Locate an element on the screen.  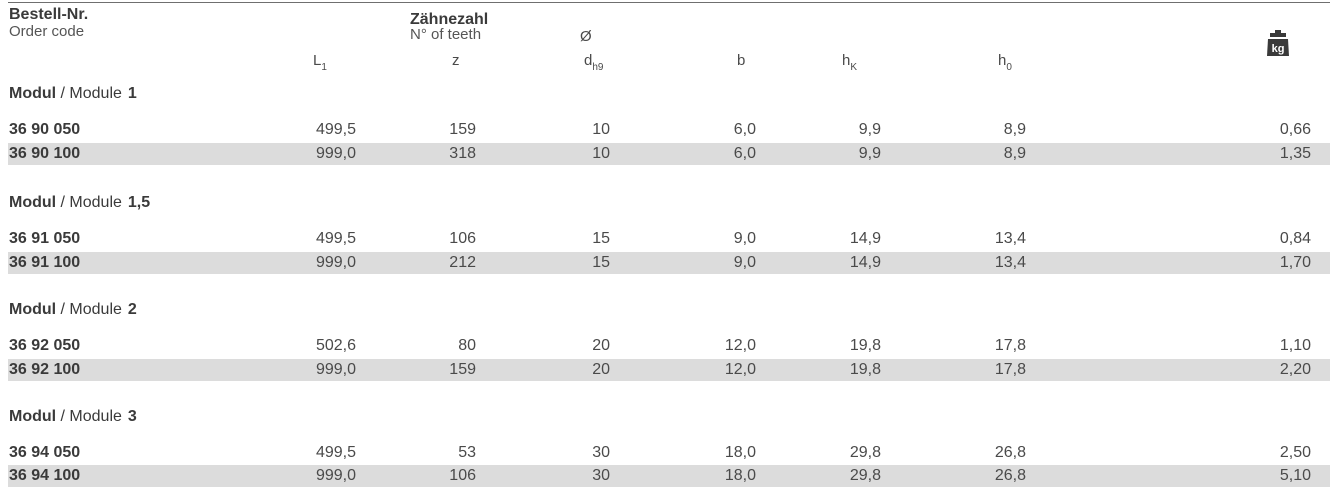
module-value: 3 is located at coordinates (132, 416).